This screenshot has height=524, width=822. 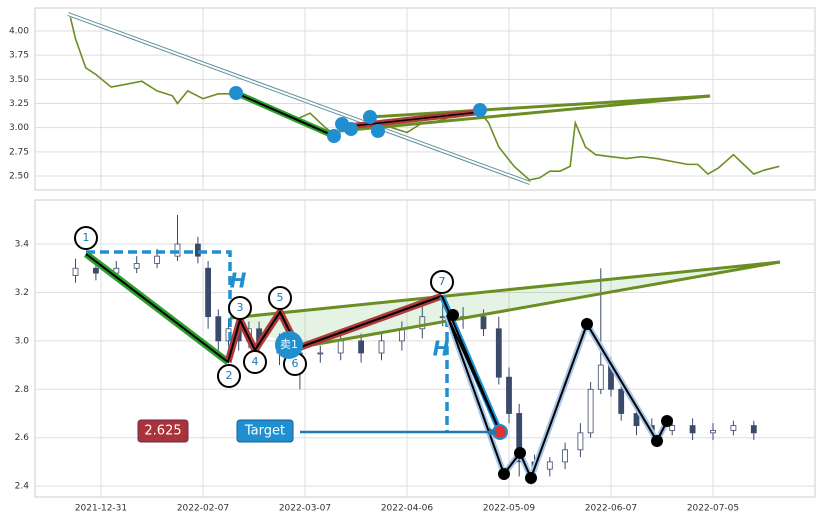 I want to click on x-tick-label: 2022-05-09, so click(x=509, y=509).